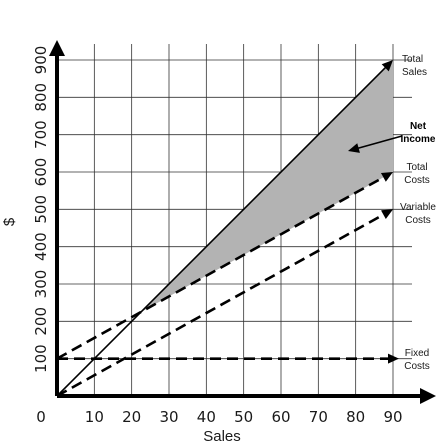  Describe the element at coordinates (393, 358) in the screenshot. I see `fixed-costs-arrow-icon` at that location.